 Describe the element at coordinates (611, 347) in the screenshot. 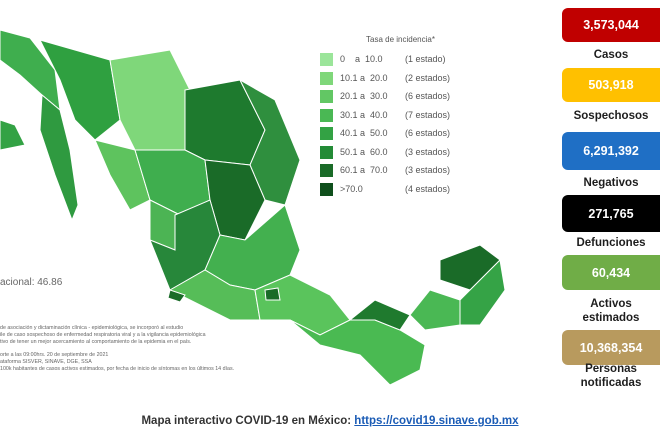

I see `stat-value: 10,368,354` at that location.